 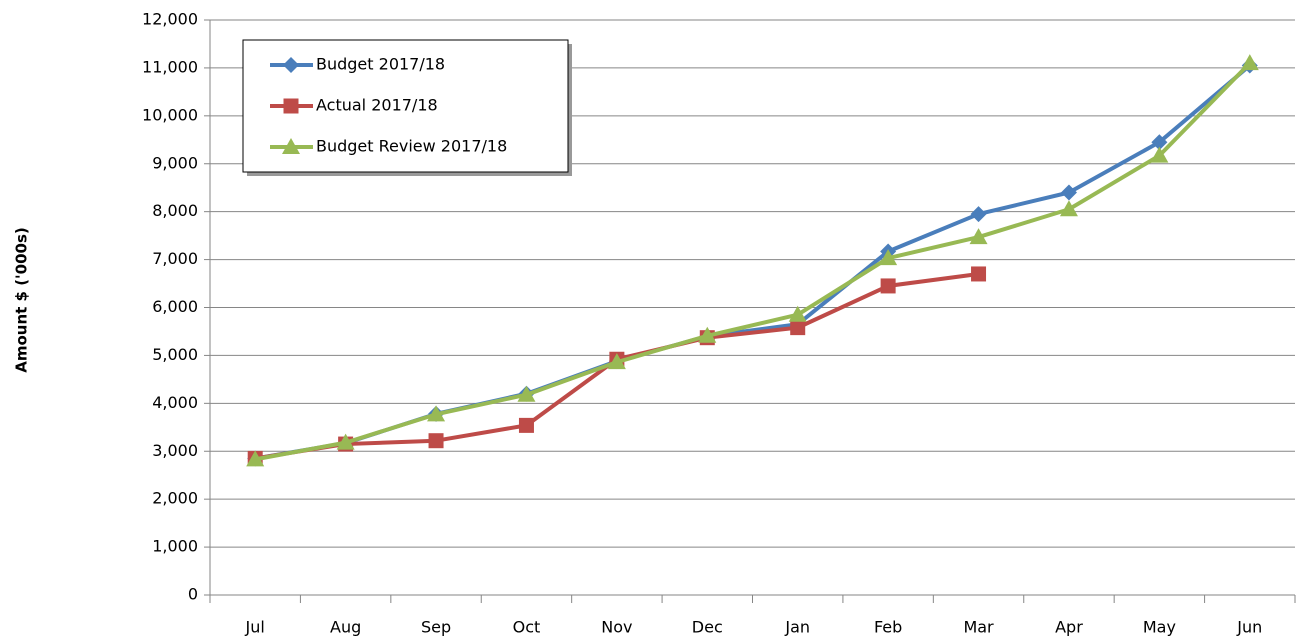 I want to click on legend-label: Budget 2017/18, so click(x=380, y=64).